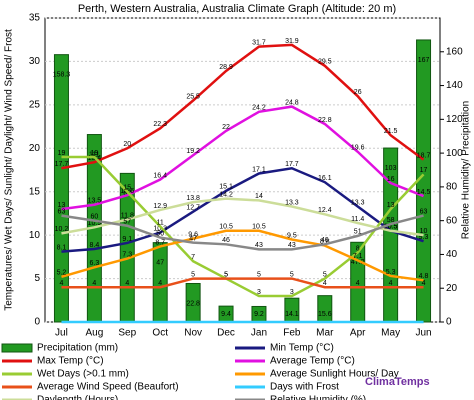  Describe the element at coordinates (61, 333) in the screenshot. I see `x-tick-label: Jul` at that location.